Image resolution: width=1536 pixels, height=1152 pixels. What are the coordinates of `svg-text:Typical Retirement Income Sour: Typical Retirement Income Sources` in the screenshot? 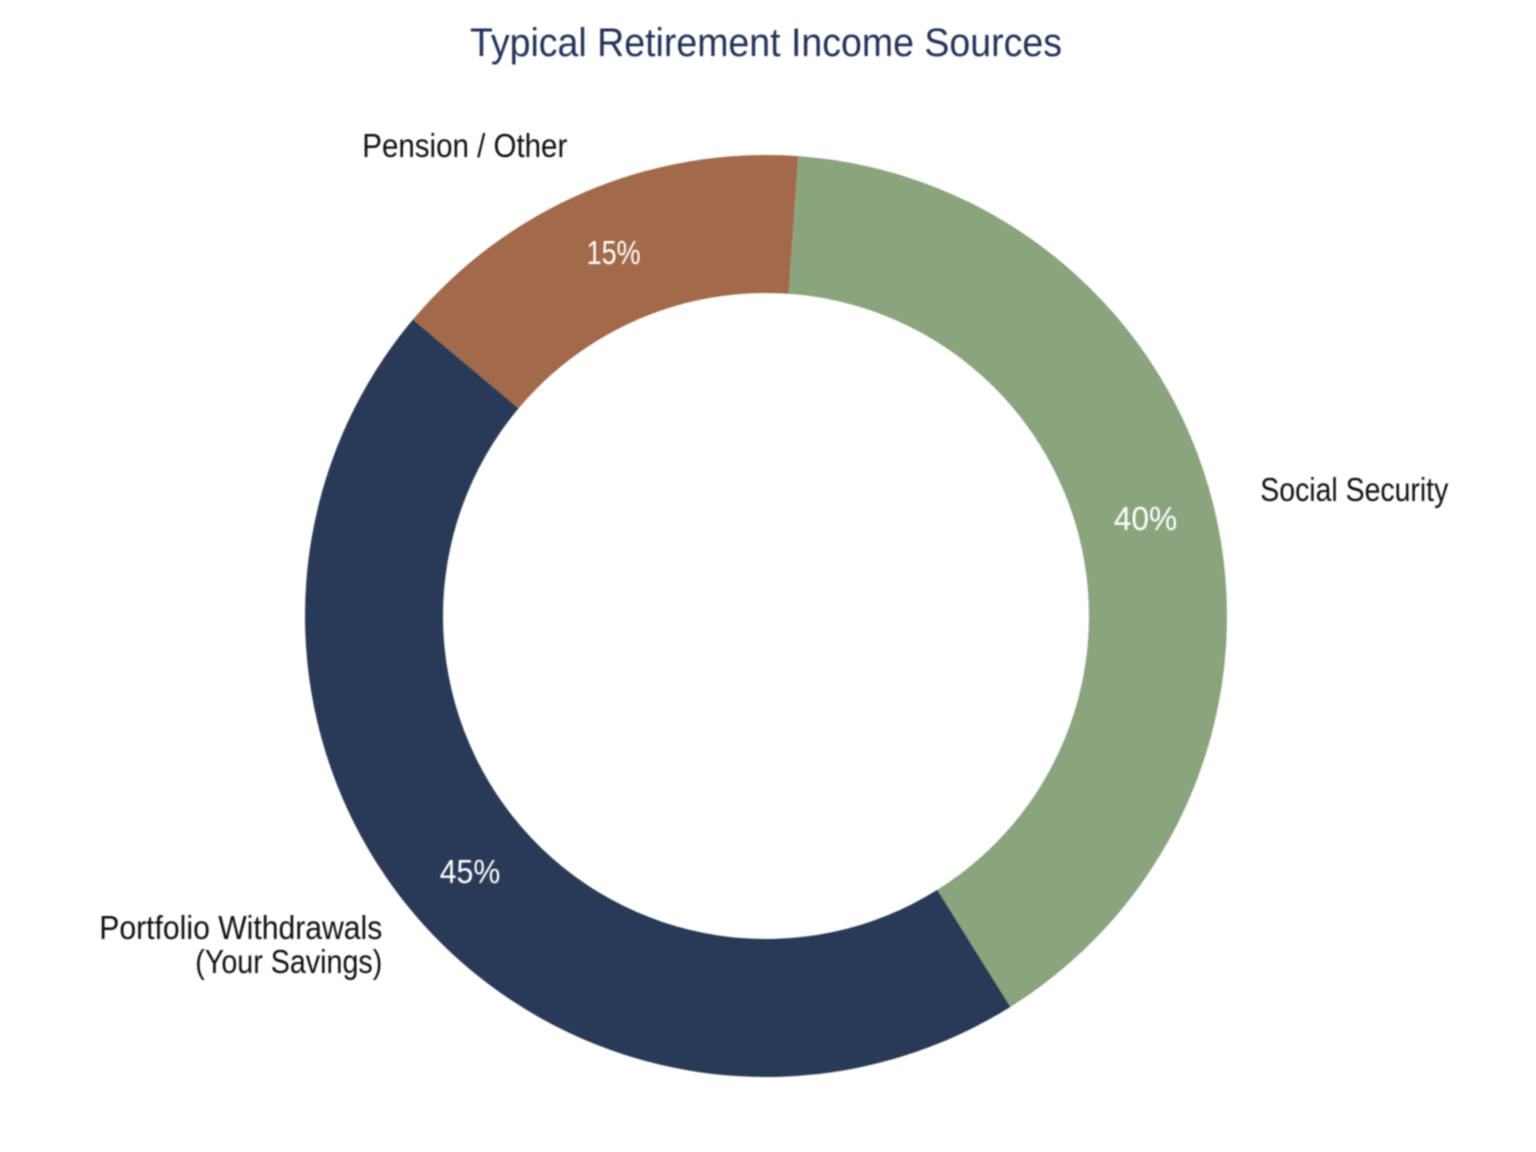 It's located at (766, 43).